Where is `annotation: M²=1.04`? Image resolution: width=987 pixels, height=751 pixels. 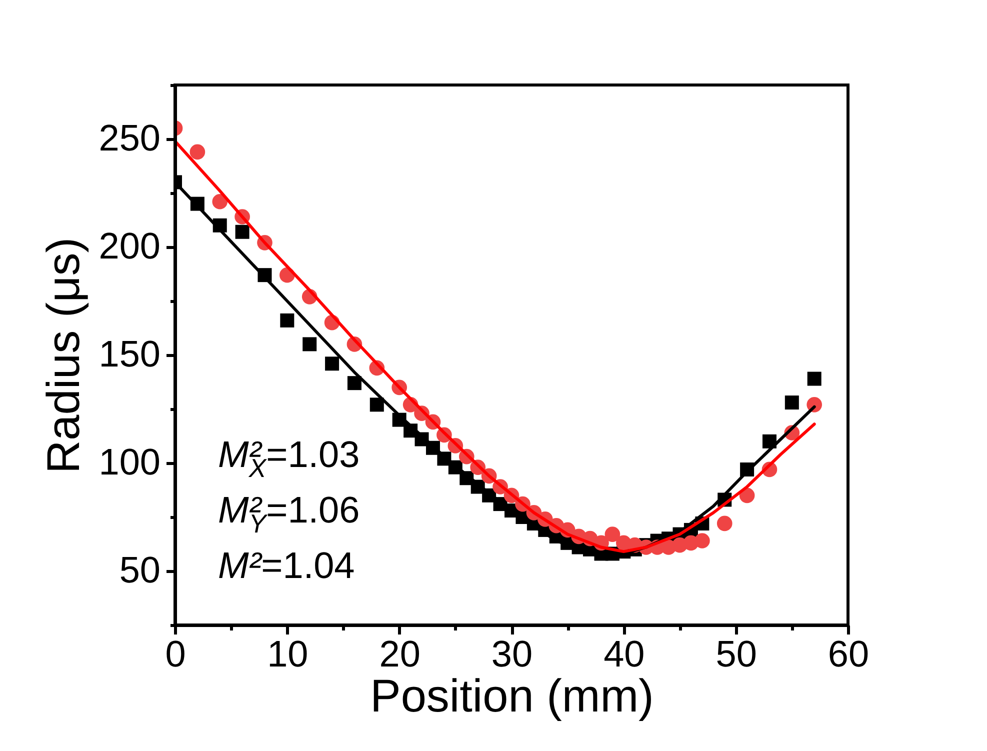 annotation: M²=1.04 is located at coordinates (286, 565).